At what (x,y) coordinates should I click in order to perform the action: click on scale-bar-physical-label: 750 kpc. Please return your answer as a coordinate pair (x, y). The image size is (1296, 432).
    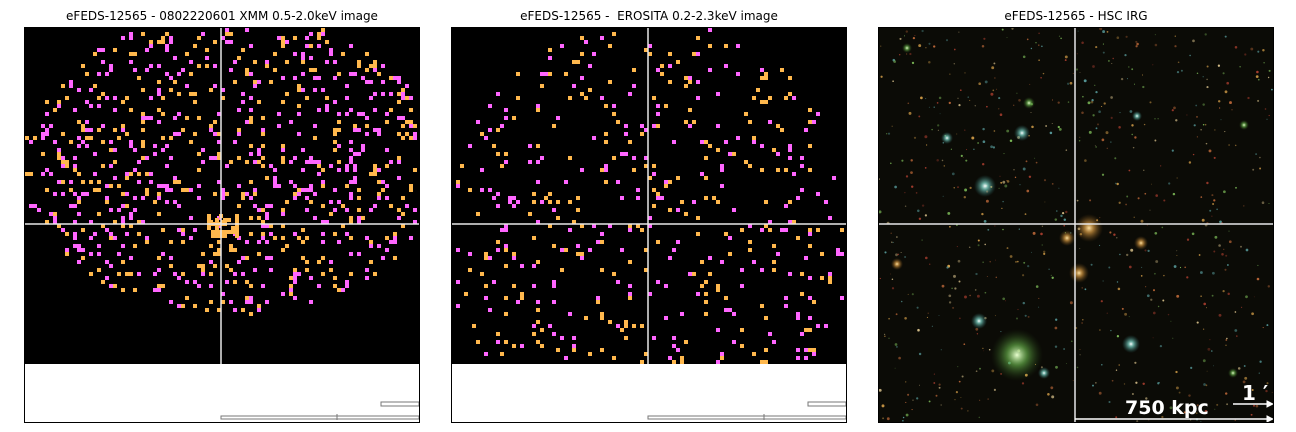
    Looking at the image, I should click on (1167, 408).